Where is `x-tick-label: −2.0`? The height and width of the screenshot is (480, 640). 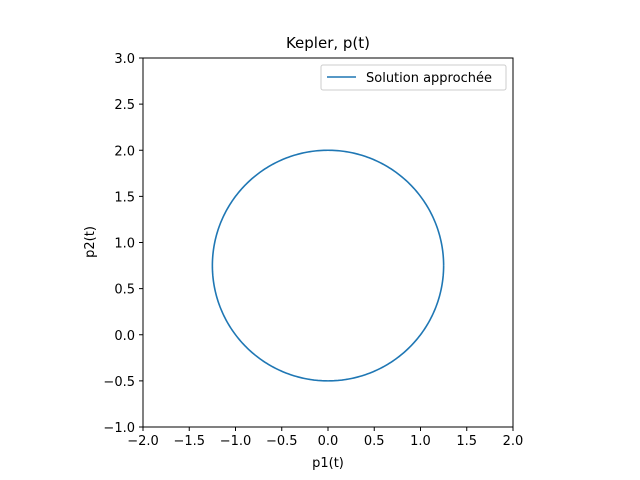 x-tick-label: −2.0 is located at coordinates (143, 441).